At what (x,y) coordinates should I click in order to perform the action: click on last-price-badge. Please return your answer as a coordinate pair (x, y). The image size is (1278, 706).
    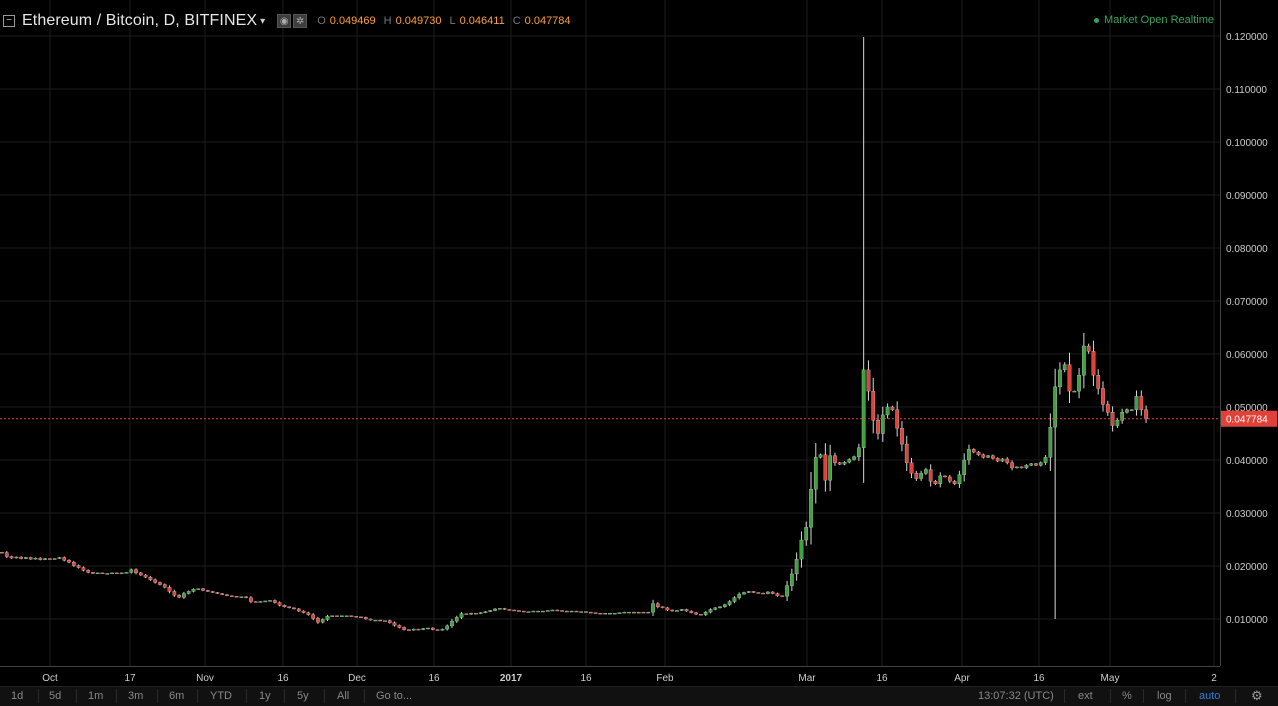
    Looking at the image, I should click on (1249, 418).